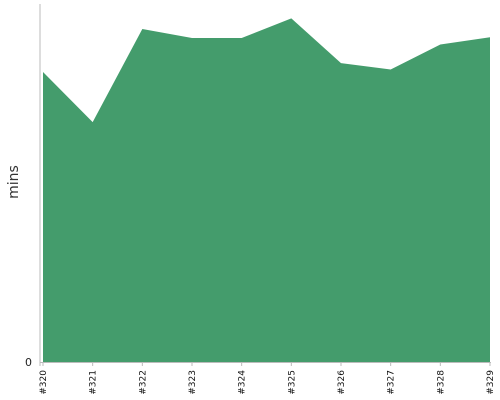 This screenshot has height=400, width=500. What do you see at coordinates (267, 378) in the screenshot?
I see `x-axis-ticks: #320 #321 #322 #323 #324 #325 #326 #327 #328 #329` at bounding box center [267, 378].